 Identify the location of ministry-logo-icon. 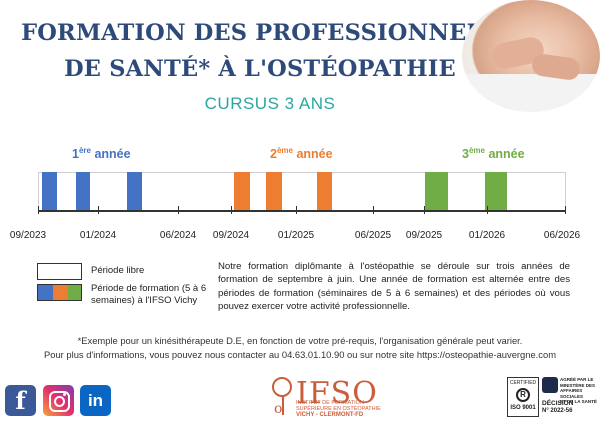
(550, 385).